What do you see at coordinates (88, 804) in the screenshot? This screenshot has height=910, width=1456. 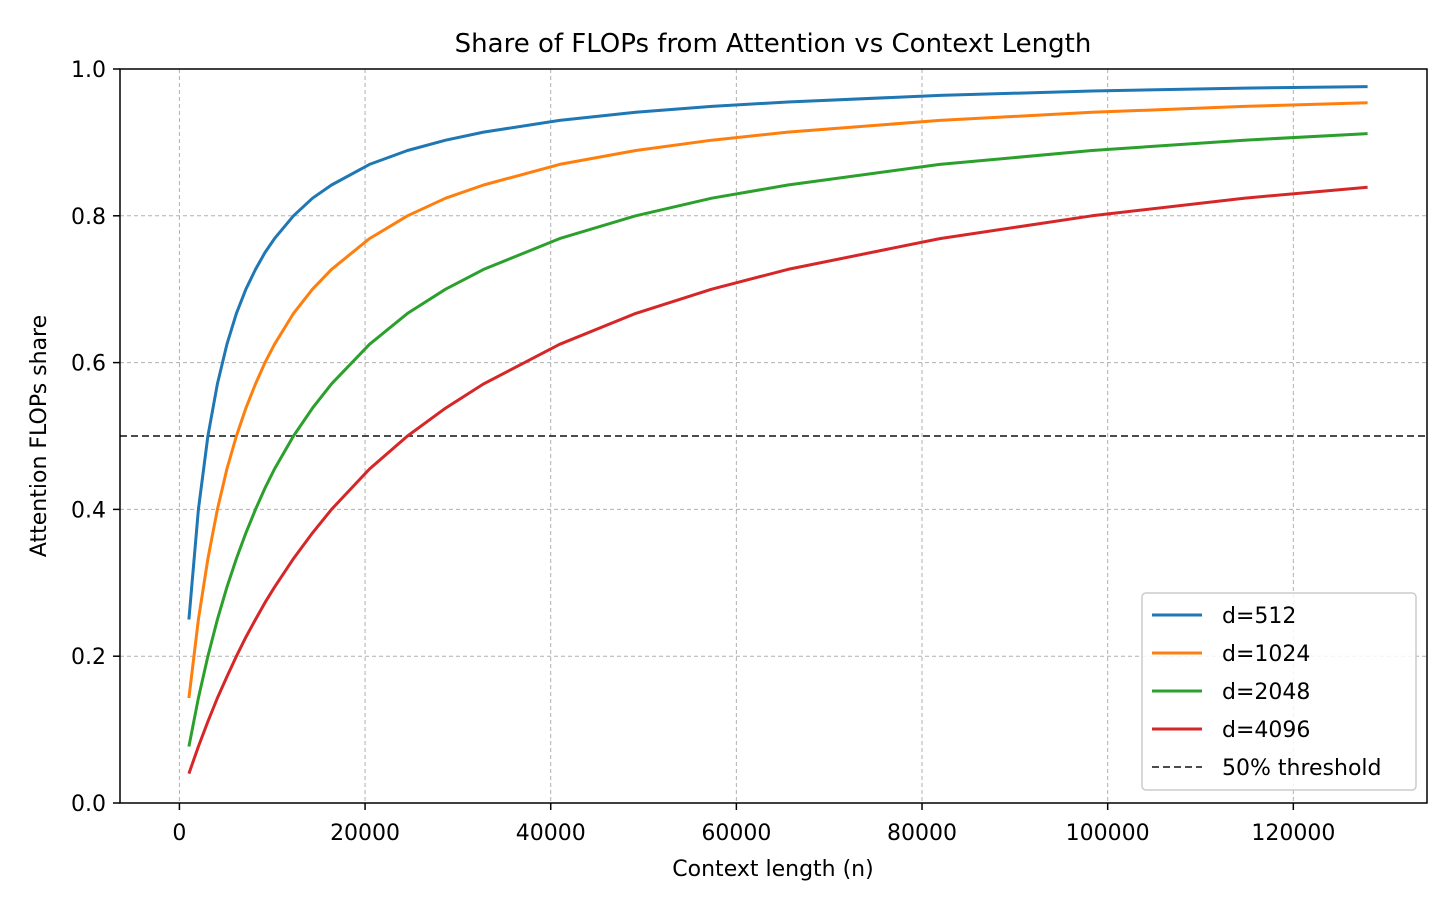 I see `y-tick-label: 0.0` at bounding box center [88, 804].